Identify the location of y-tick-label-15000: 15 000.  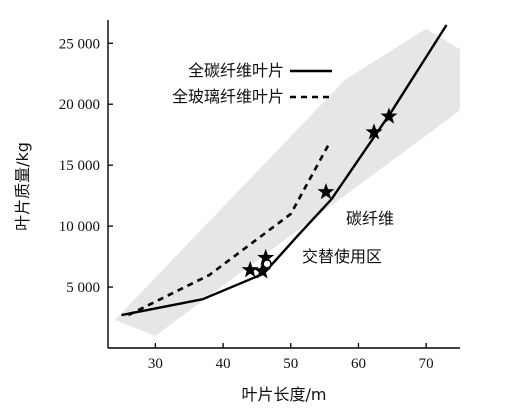
(79, 166).